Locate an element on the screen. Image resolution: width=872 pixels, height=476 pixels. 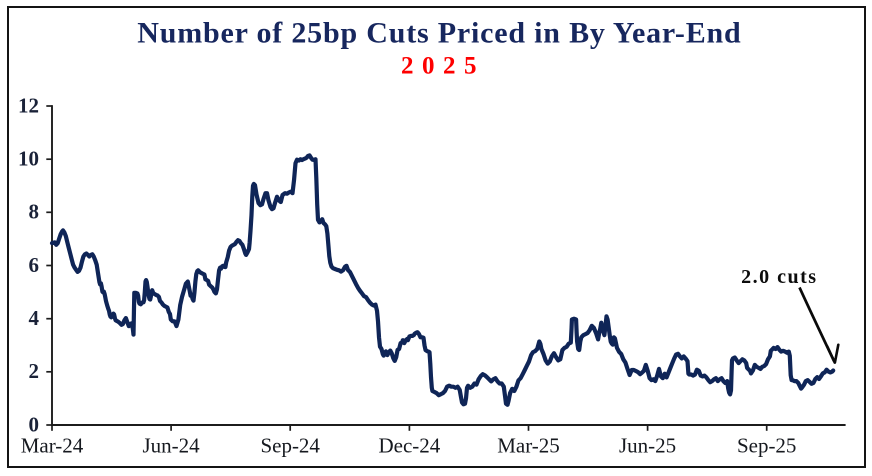
svg-text: 2025 is located at coordinates (443, 66).